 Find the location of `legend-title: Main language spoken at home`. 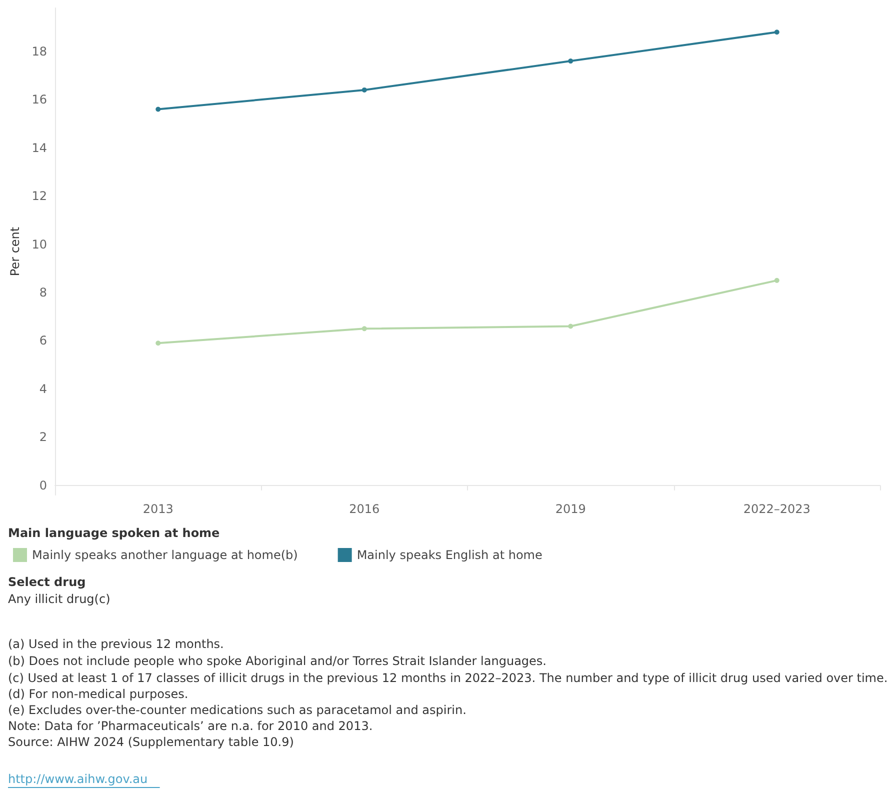

legend-title: Main language spoken at home is located at coordinates (114, 533).